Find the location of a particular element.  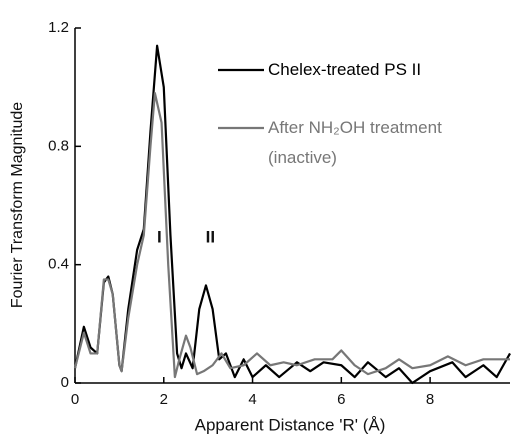

y-axis-label: Fourier Transform Magnitude is located at coordinates (17, 205).